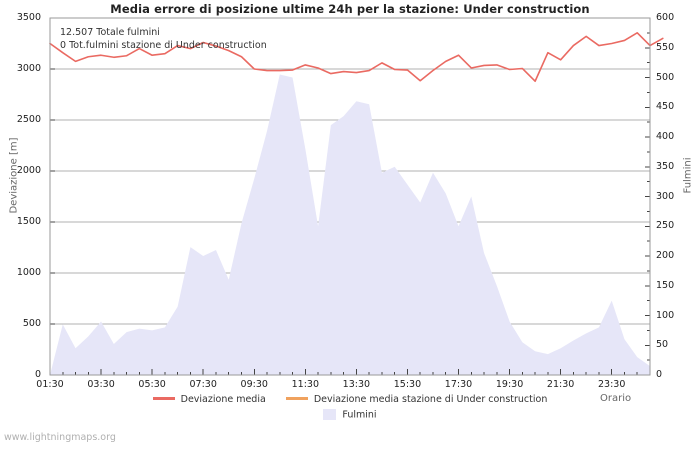 The image size is (700, 450). I want to click on deviation-line-series, so click(356, 57).